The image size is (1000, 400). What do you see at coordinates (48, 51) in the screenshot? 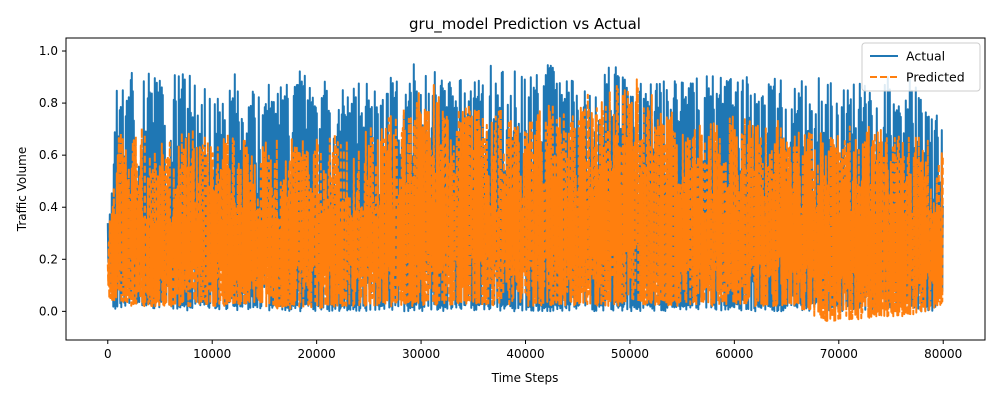
I see `y-tick-label: 1.0` at bounding box center [48, 51].